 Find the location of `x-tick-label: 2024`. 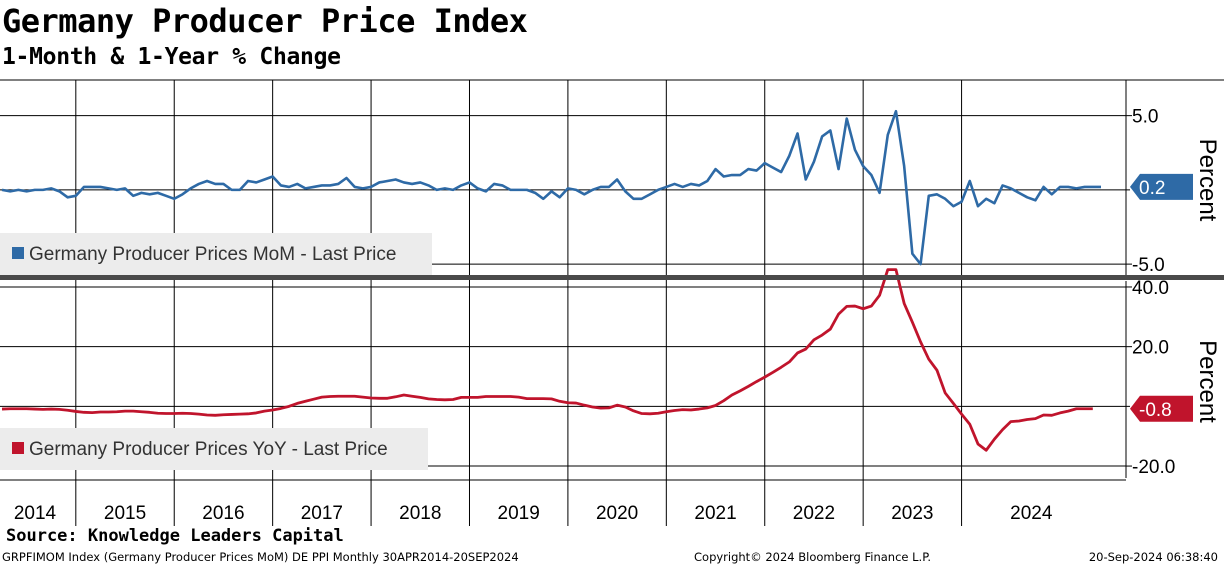

x-tick-label: 2024 is located at coordinates (1031, 513).